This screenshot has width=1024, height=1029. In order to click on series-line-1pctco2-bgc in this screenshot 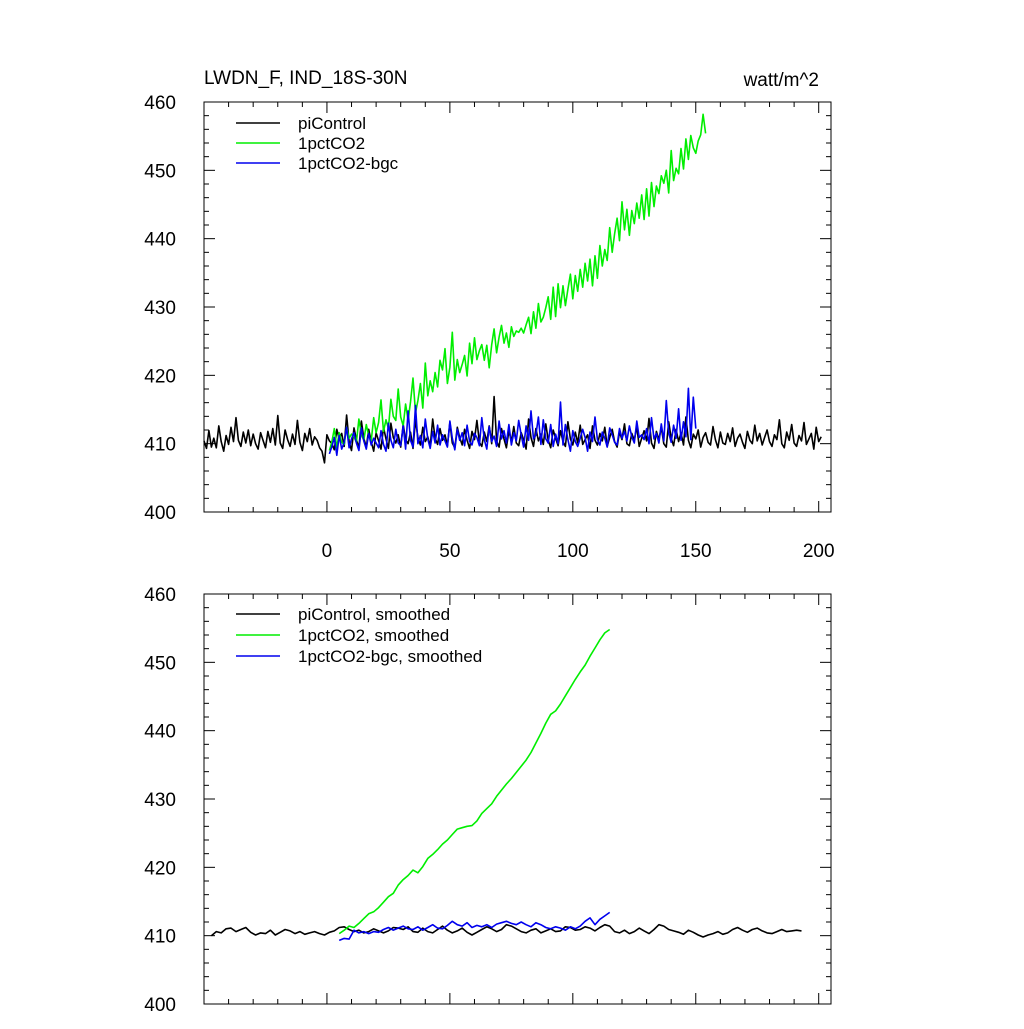, I will do `click(512, 422)`.